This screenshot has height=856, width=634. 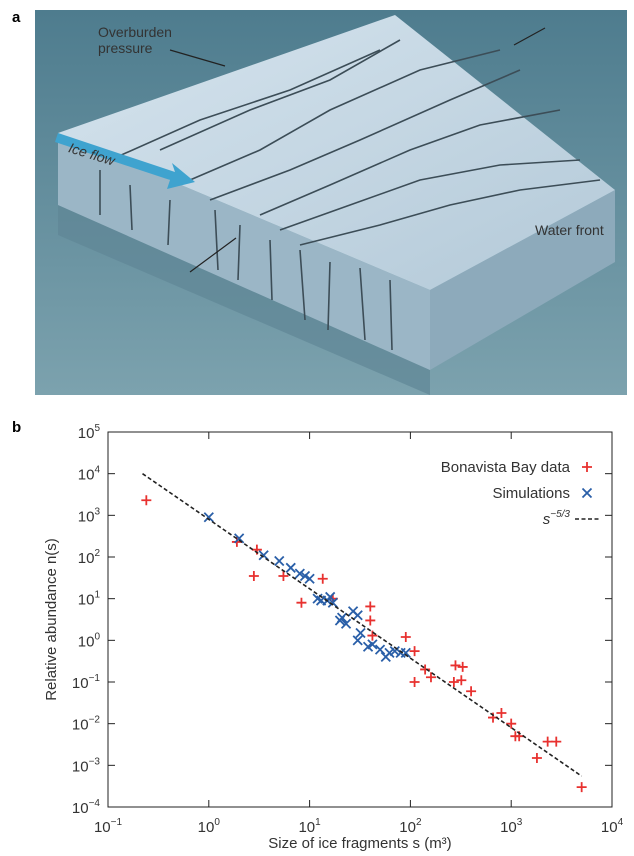 I want to click on x-tick-label: 10⁻¹, so click(x=108, y=826).